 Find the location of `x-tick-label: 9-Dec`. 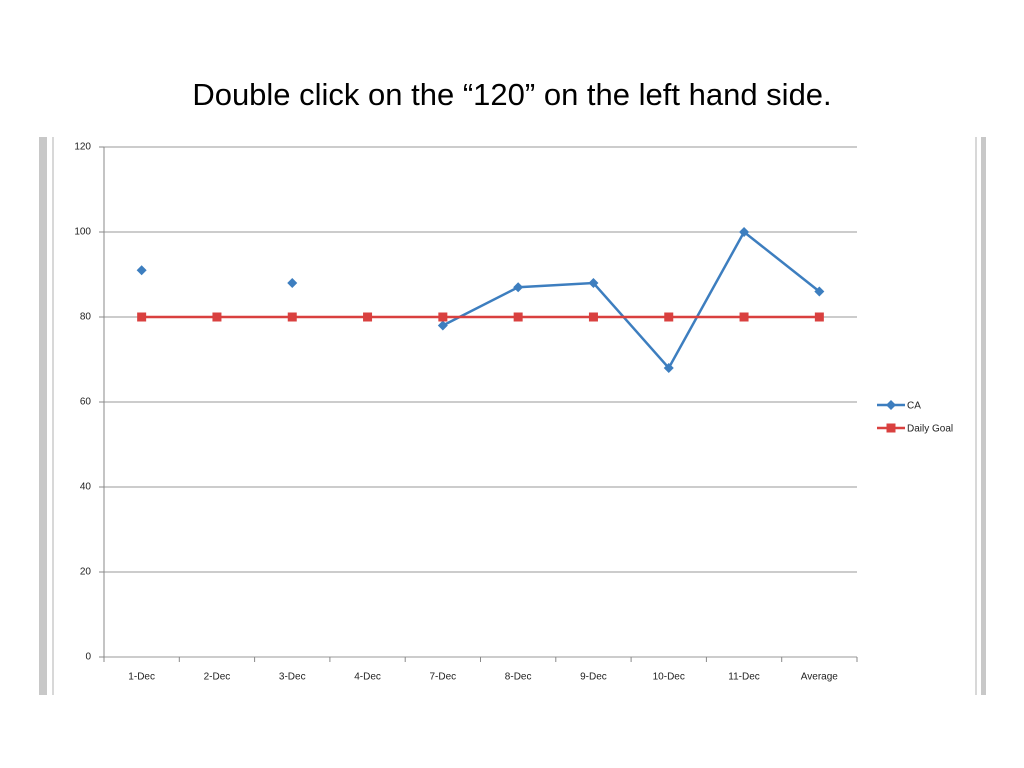

x-tick-label: 9-Dec is located at coordinates (593, 677).